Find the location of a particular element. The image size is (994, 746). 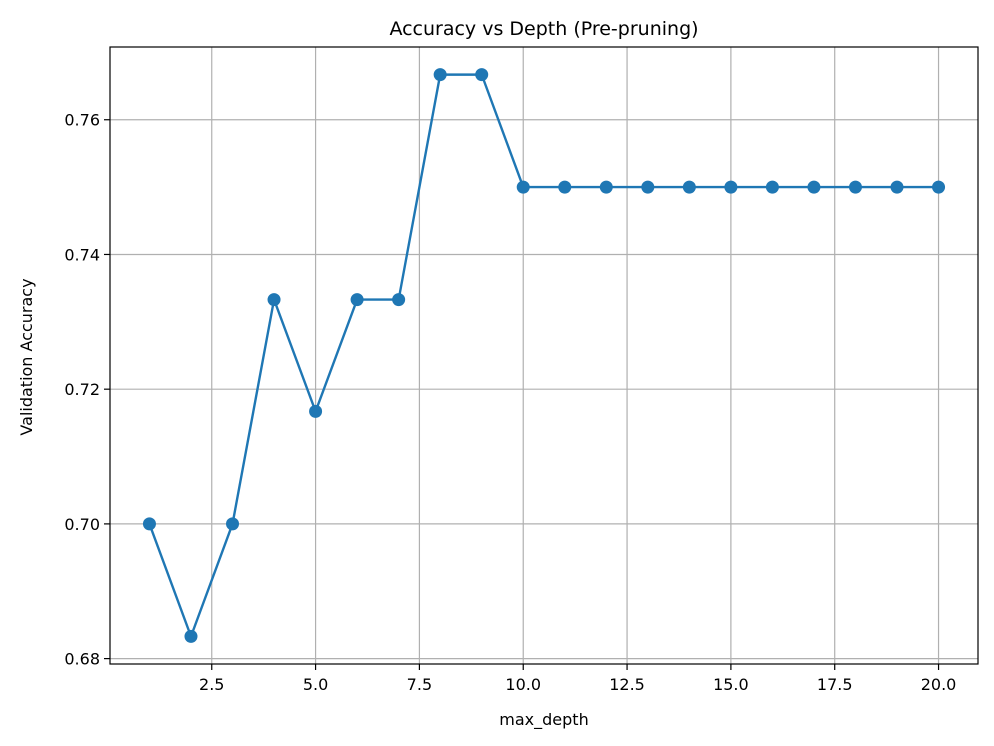

x-tick-label: 20.0 is located at coordinates (939, 684).